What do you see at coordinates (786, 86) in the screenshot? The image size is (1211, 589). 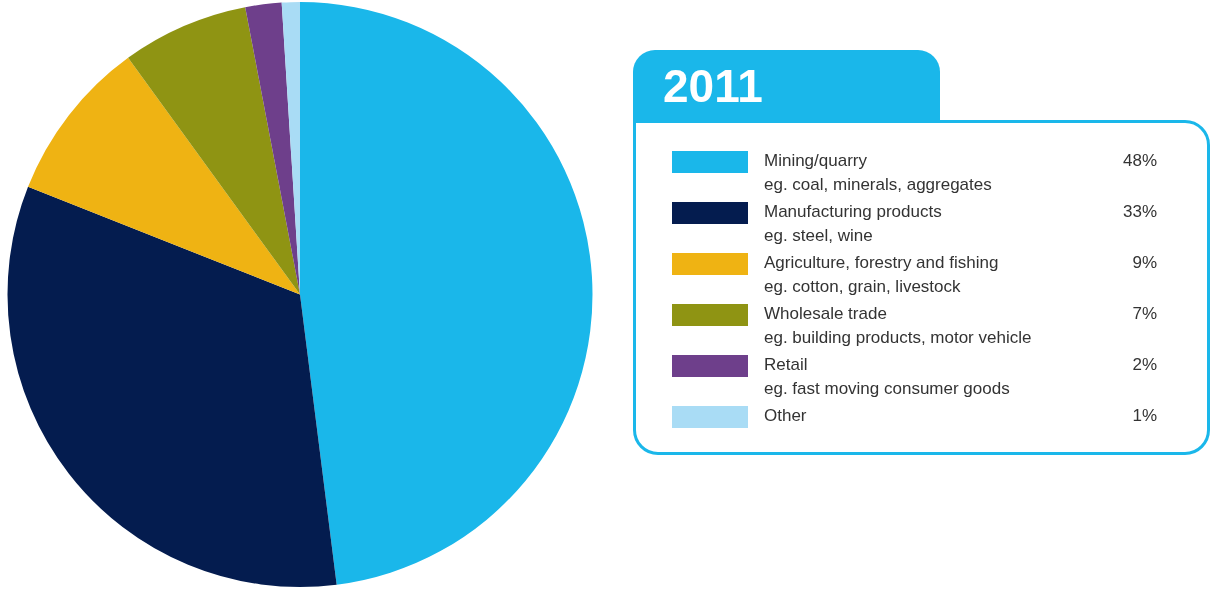 I see `legend-title: 2011` at bounding box center [786, 86].